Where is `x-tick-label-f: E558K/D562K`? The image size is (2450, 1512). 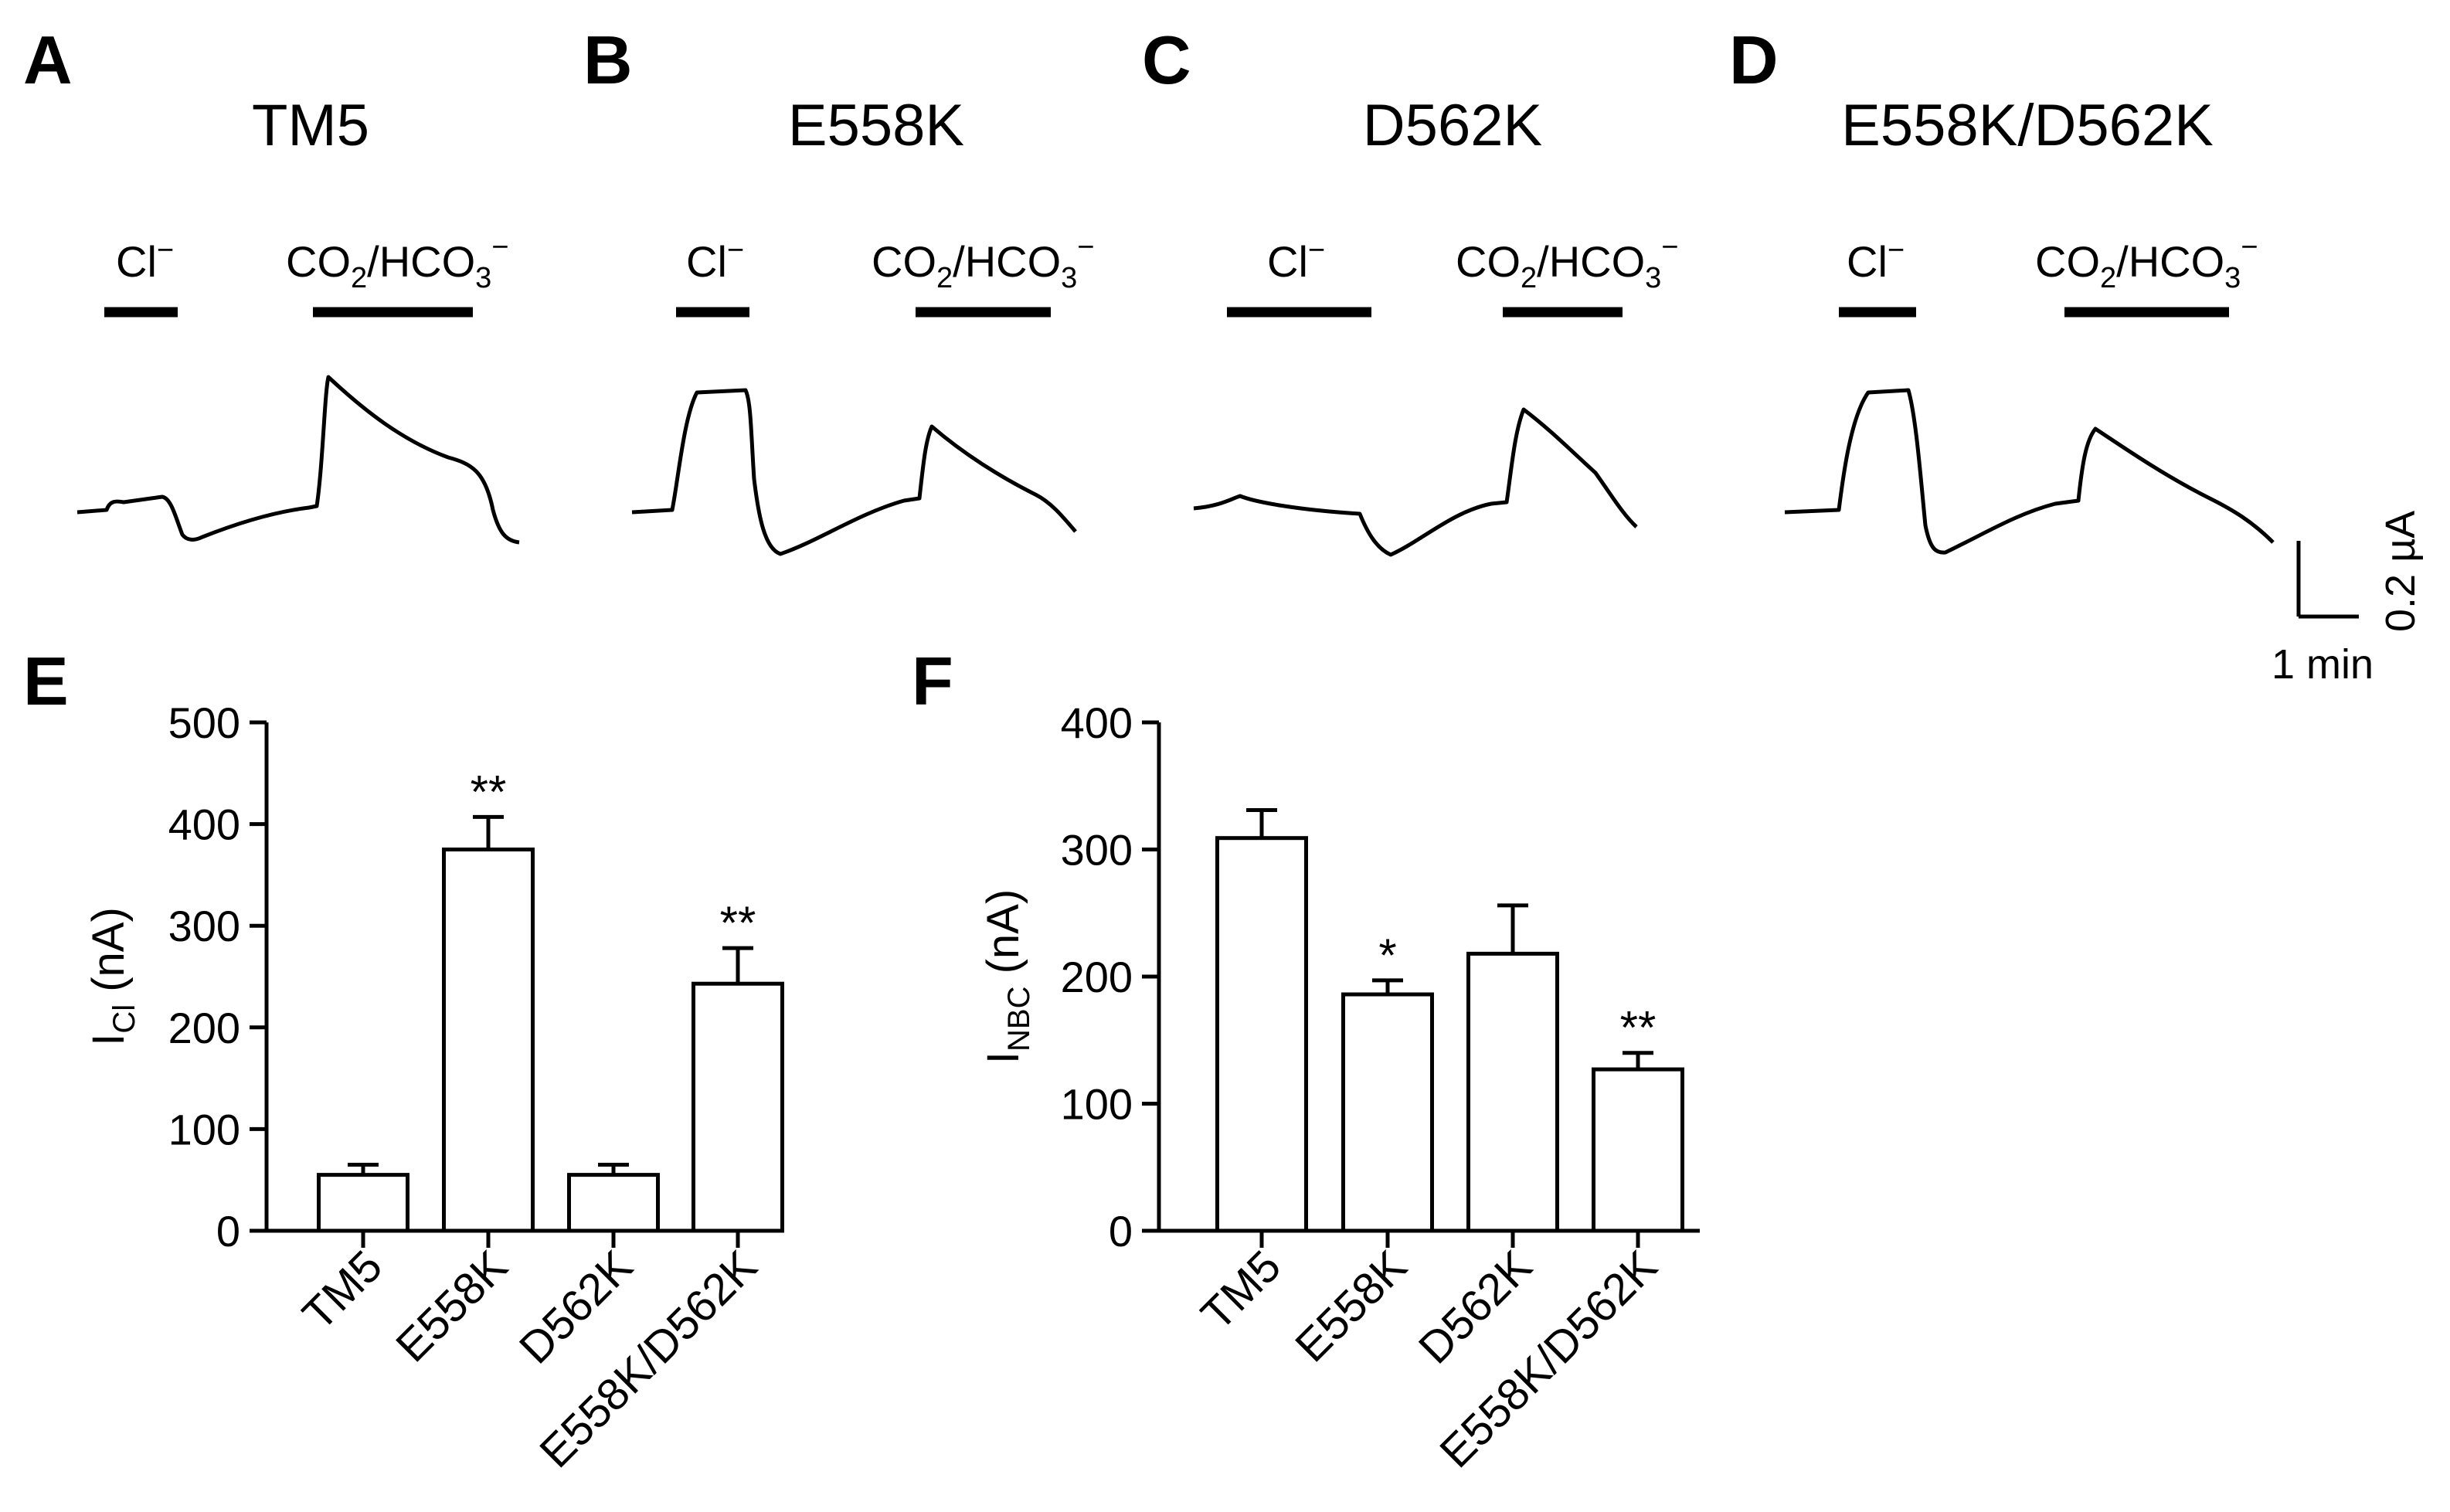 x-tick-label-f: E558K/D562K is located at coordinates (1548, 1359).